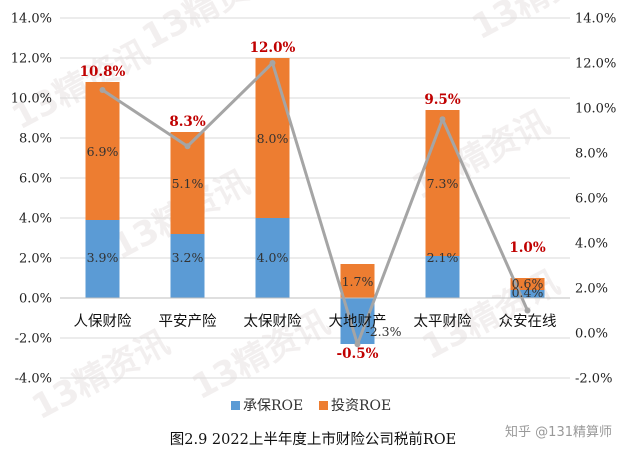 The image size is (627, 456). What do you see at coordinates (35, 299) in the screenshot?
I see `y-left-tick-label: 0.0%` at bounding box center [35, 299].